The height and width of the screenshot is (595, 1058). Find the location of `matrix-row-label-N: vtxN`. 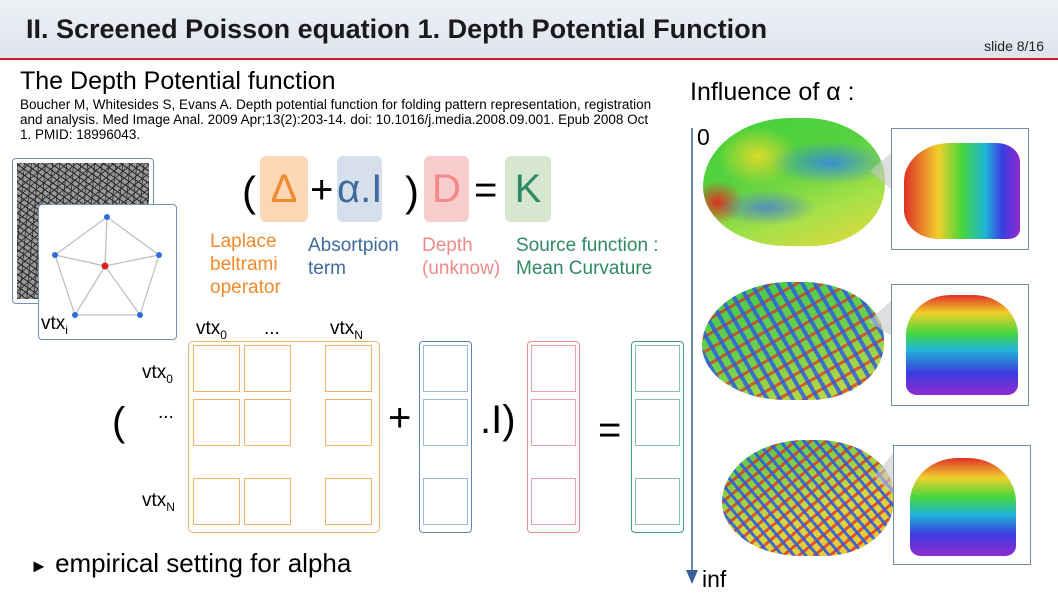

matrix-row-label-N: vtxN is located at coordinates (158, 502).